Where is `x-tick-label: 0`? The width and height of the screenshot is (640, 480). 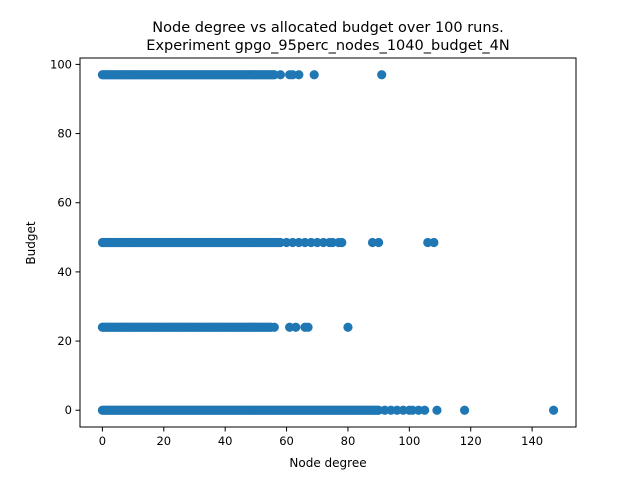 x-tick-label: 0 is located at coordinates (102, 441).